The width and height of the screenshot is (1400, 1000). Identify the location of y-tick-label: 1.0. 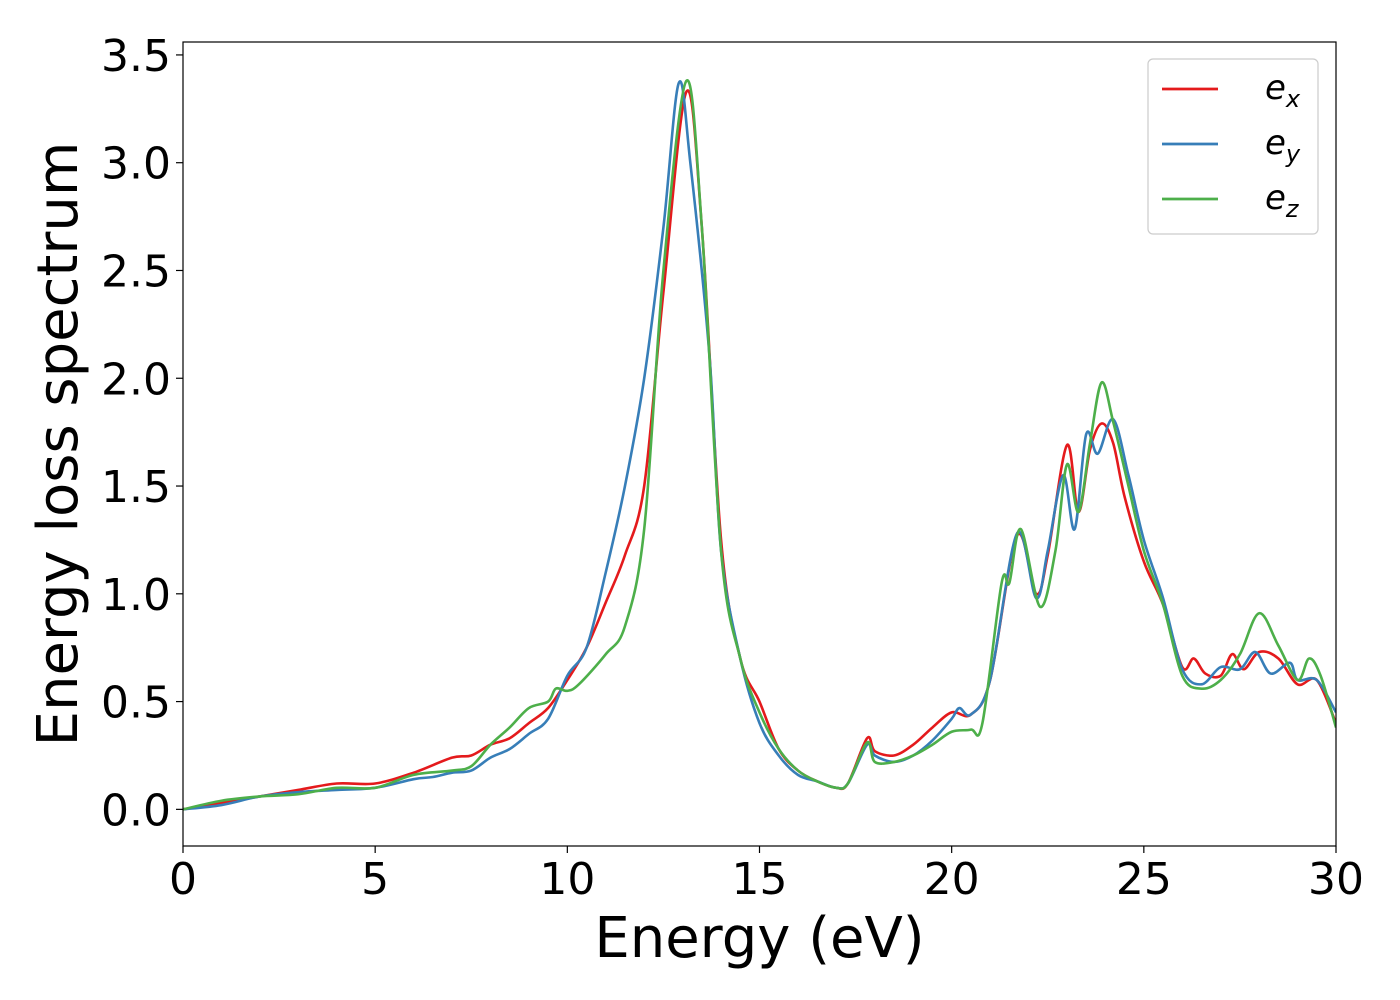
(136, 595).